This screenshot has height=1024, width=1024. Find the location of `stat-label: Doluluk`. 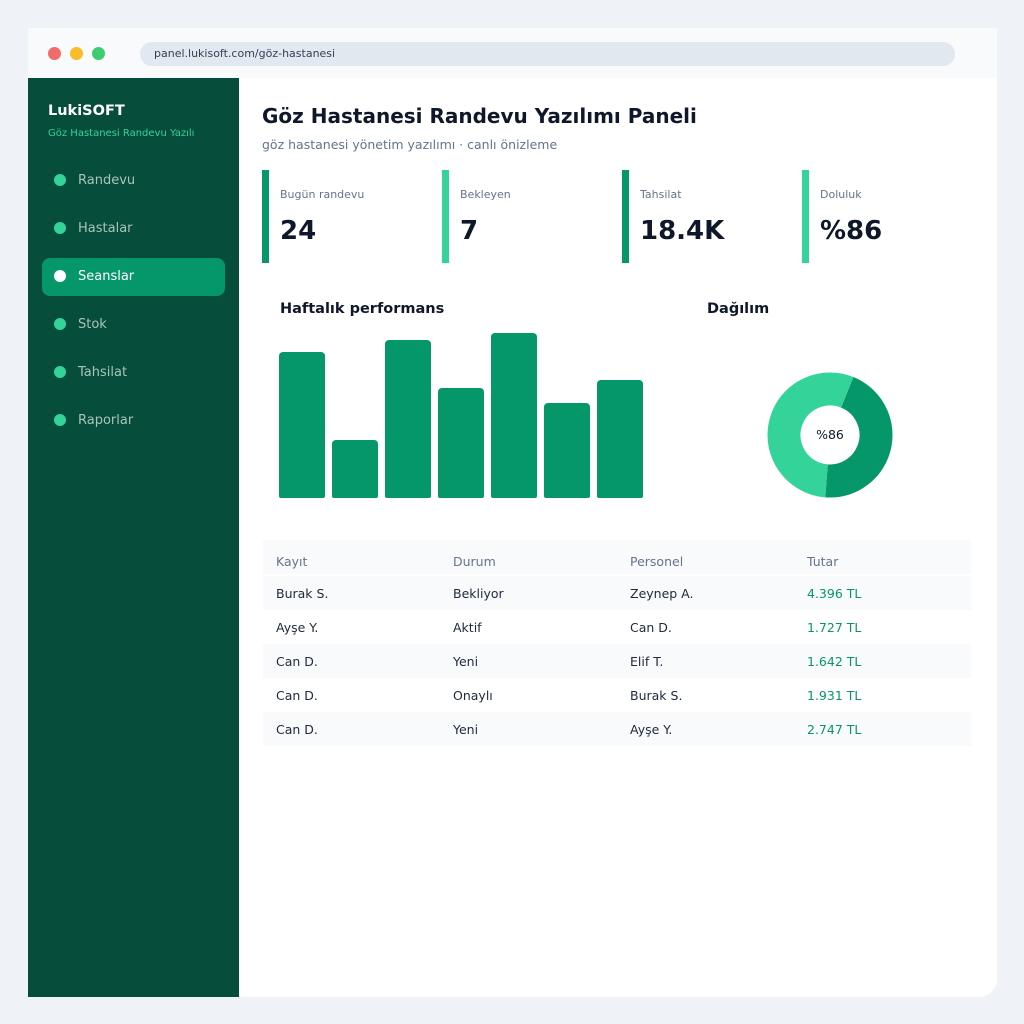

stat-label: Doluluk is located at coordinates (841, 194).